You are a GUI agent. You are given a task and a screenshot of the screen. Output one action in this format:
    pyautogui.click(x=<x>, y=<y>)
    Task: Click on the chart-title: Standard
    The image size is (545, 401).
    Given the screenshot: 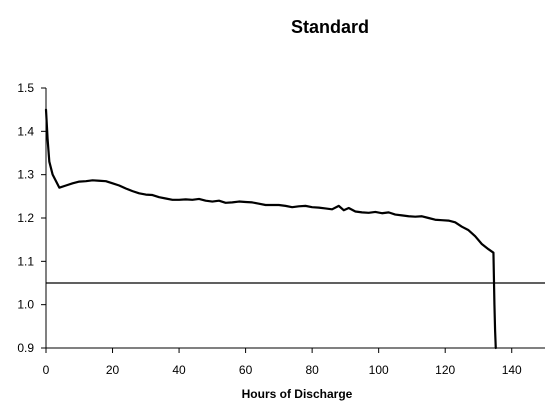 What is the action you would take?
    pyautogui.click(x=330, y=27)
    